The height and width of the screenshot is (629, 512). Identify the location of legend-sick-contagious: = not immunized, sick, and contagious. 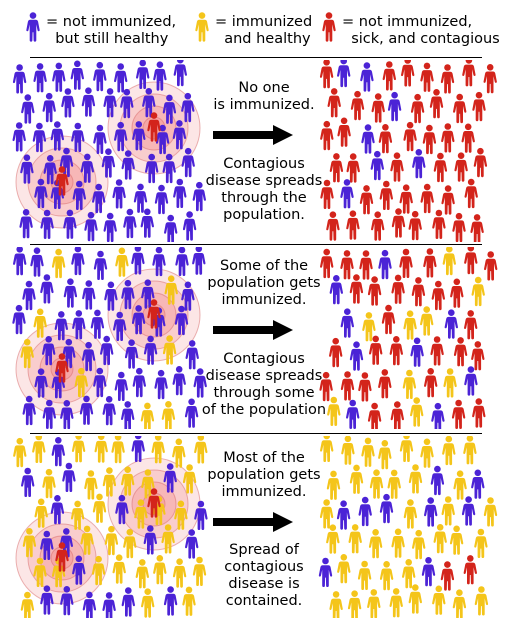
(415, 30).